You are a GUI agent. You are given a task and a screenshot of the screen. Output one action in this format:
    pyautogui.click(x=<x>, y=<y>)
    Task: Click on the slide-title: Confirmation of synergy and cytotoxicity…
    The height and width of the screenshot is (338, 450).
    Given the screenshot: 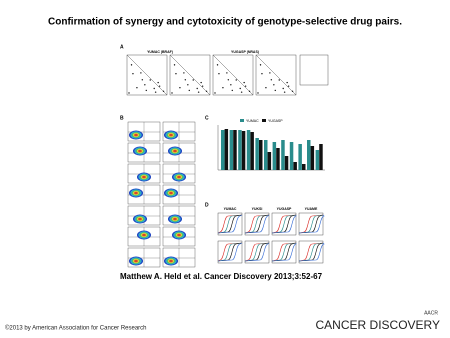 What is the action you would take?
    pyautogui.click(x=225, y=22)
    